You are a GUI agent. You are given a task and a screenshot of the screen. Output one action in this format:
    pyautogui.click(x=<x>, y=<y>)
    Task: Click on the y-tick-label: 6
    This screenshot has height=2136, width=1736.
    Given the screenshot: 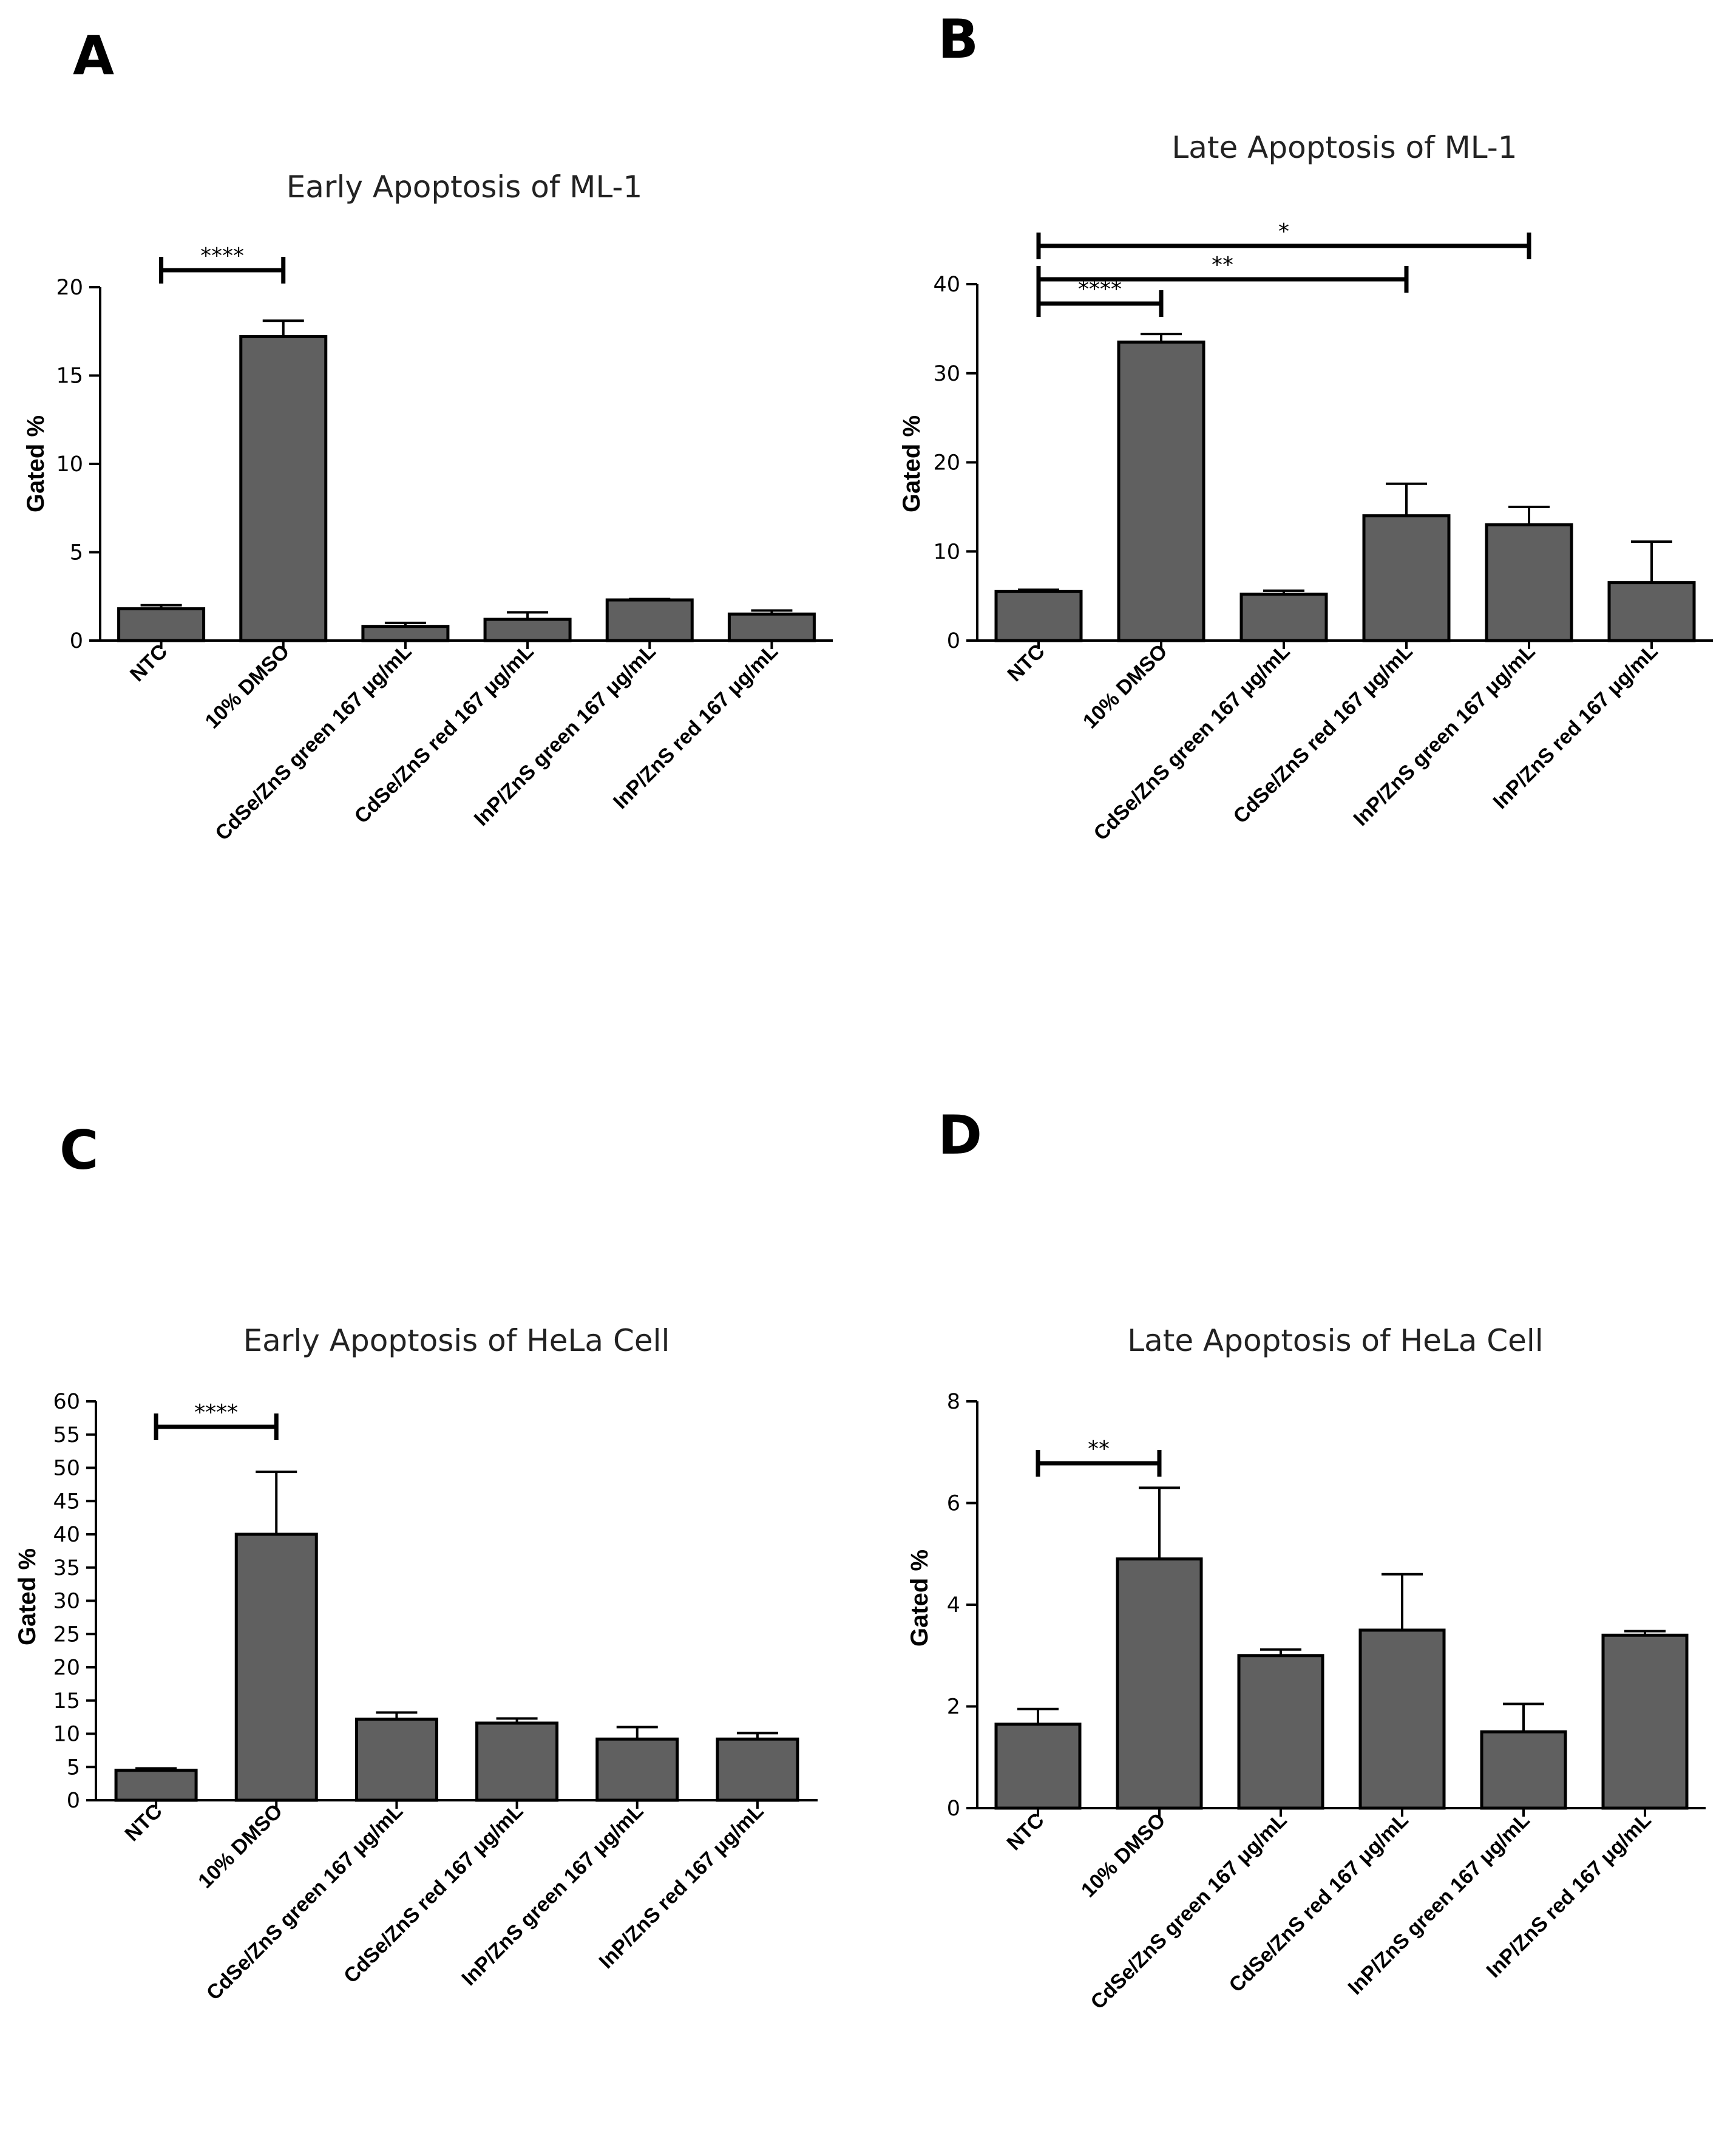 What is the action you would take?
    pyautogui.click(x=953, y=1504)
    